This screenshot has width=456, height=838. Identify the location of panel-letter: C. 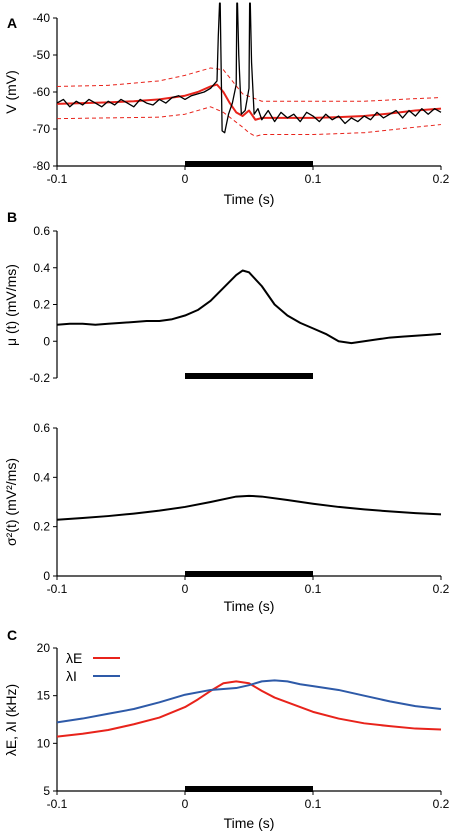
(12, 635).